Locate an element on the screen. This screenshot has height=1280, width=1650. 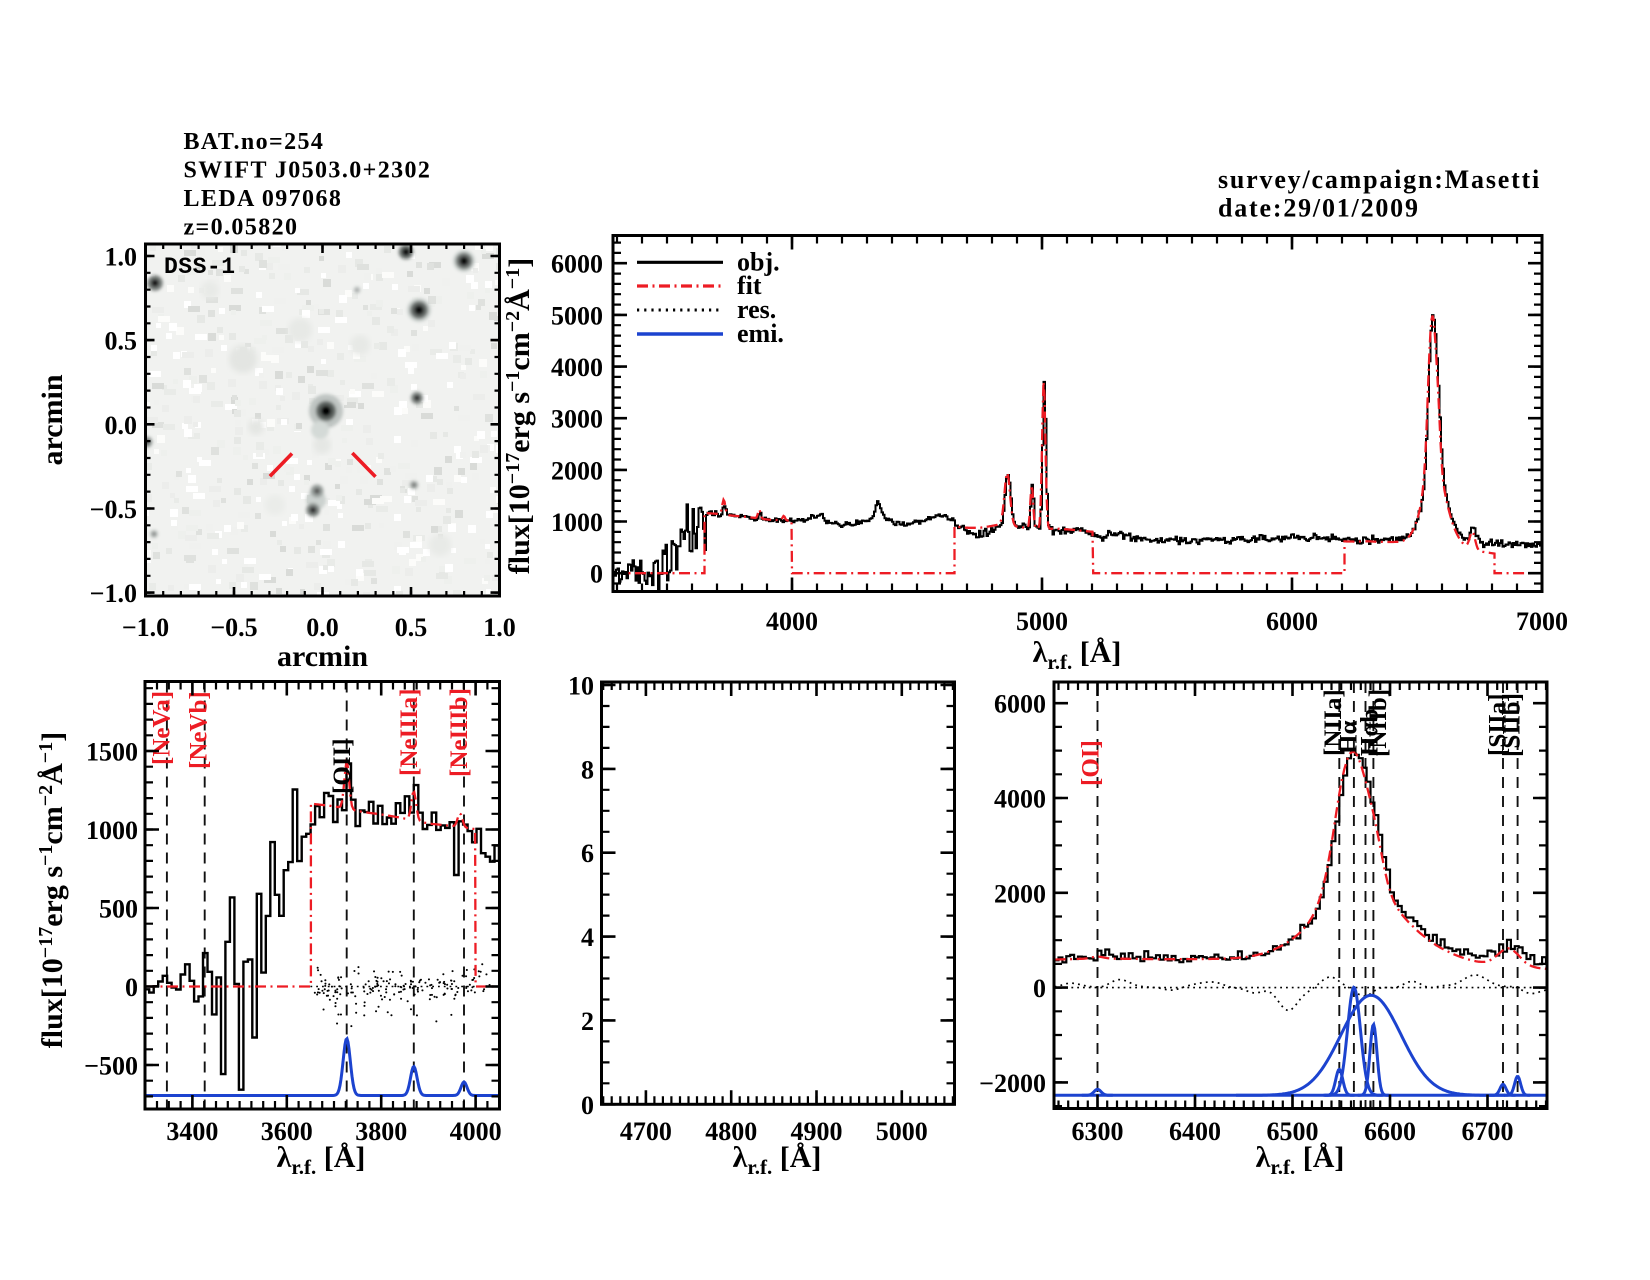
svg-text: [NIIb] is located at coordinates (1378, 723).